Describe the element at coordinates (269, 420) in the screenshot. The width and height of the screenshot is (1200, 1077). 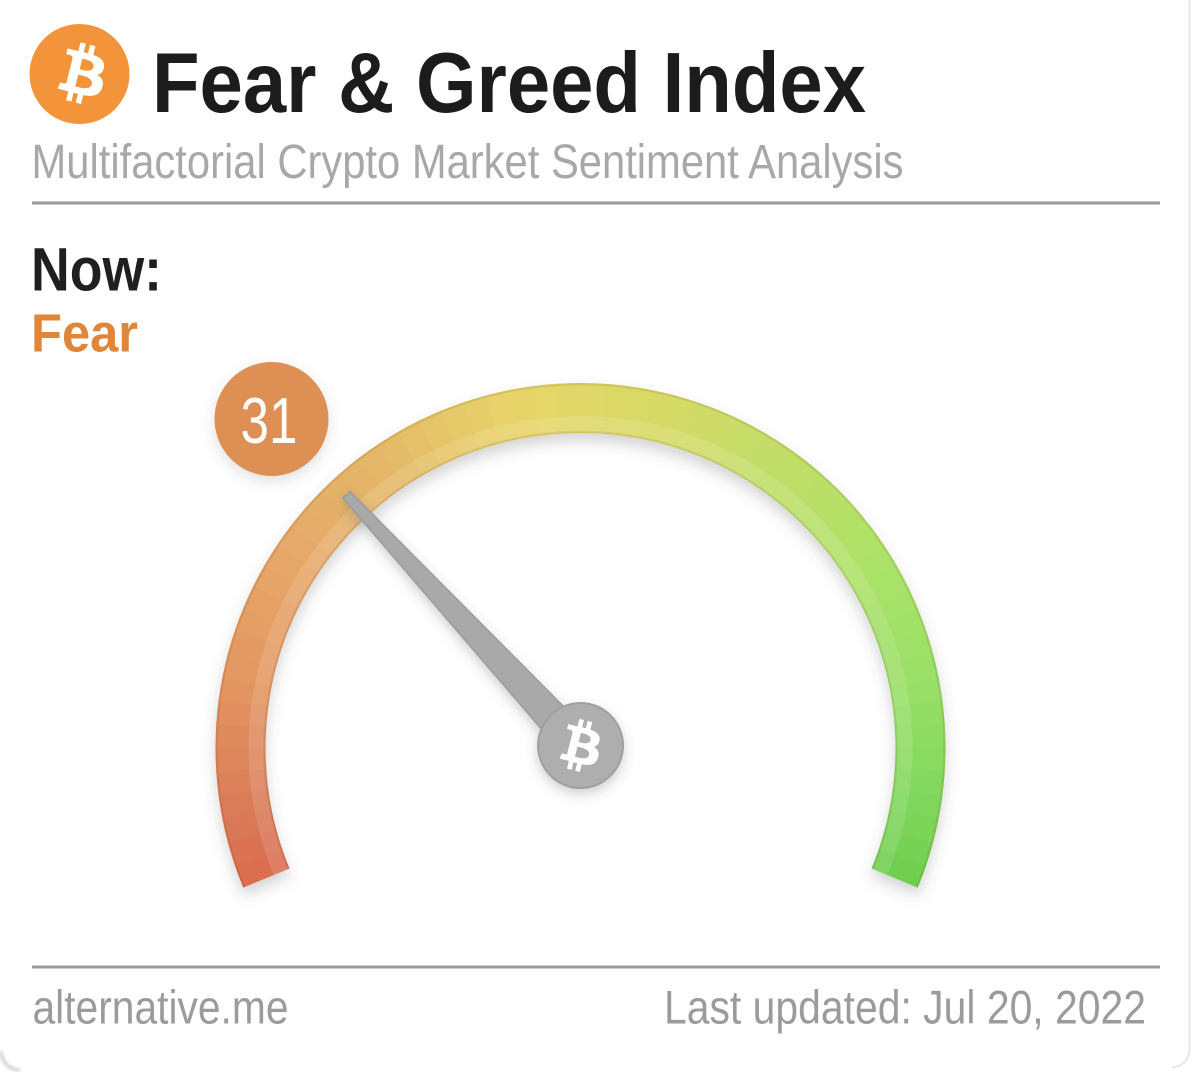
I see `svg-text: 31` at that location.